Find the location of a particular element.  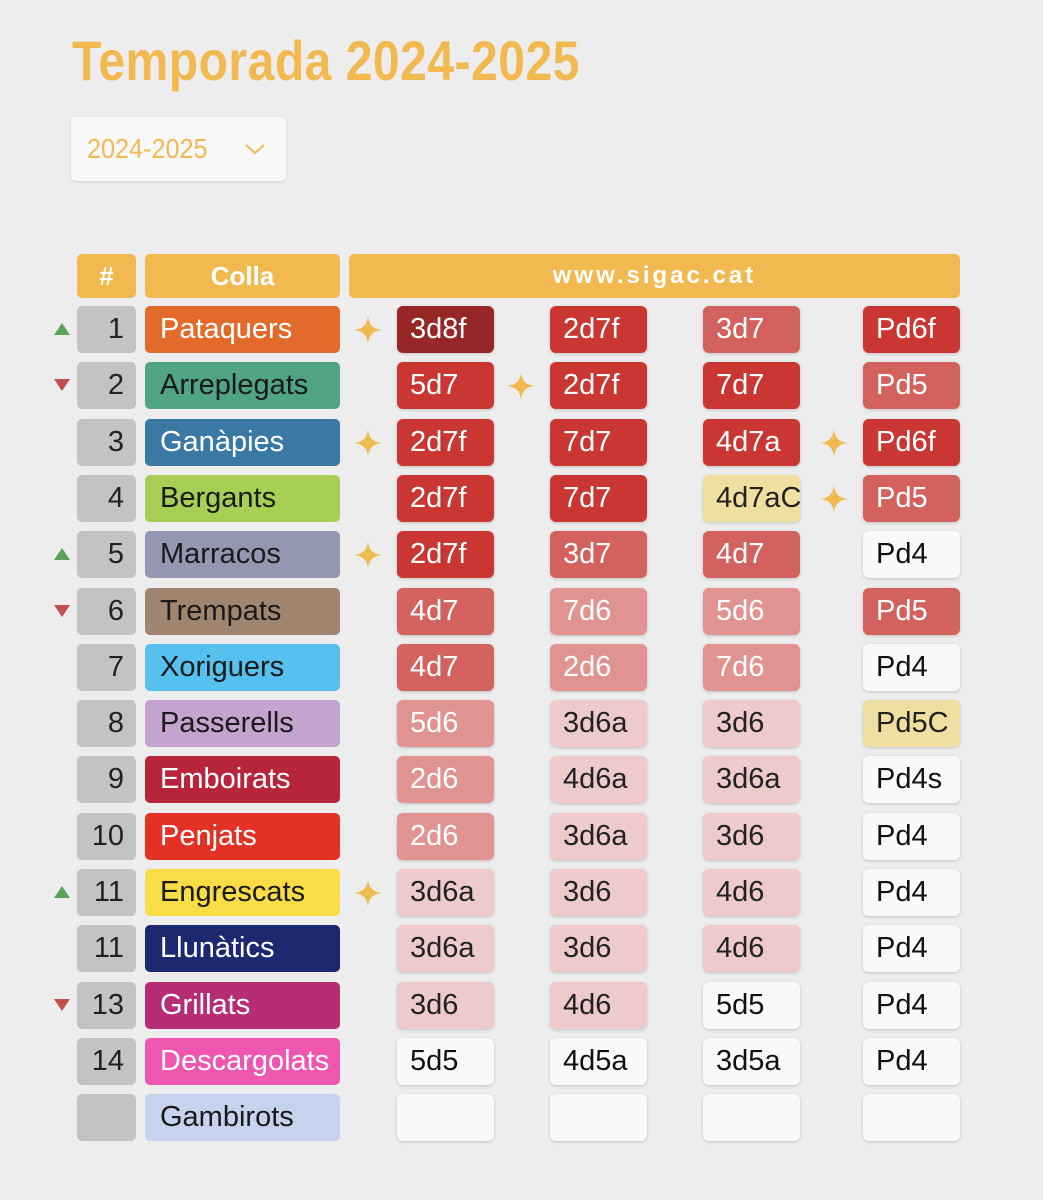

castell-cell: Pd4s is located at coordinates (911, 779).